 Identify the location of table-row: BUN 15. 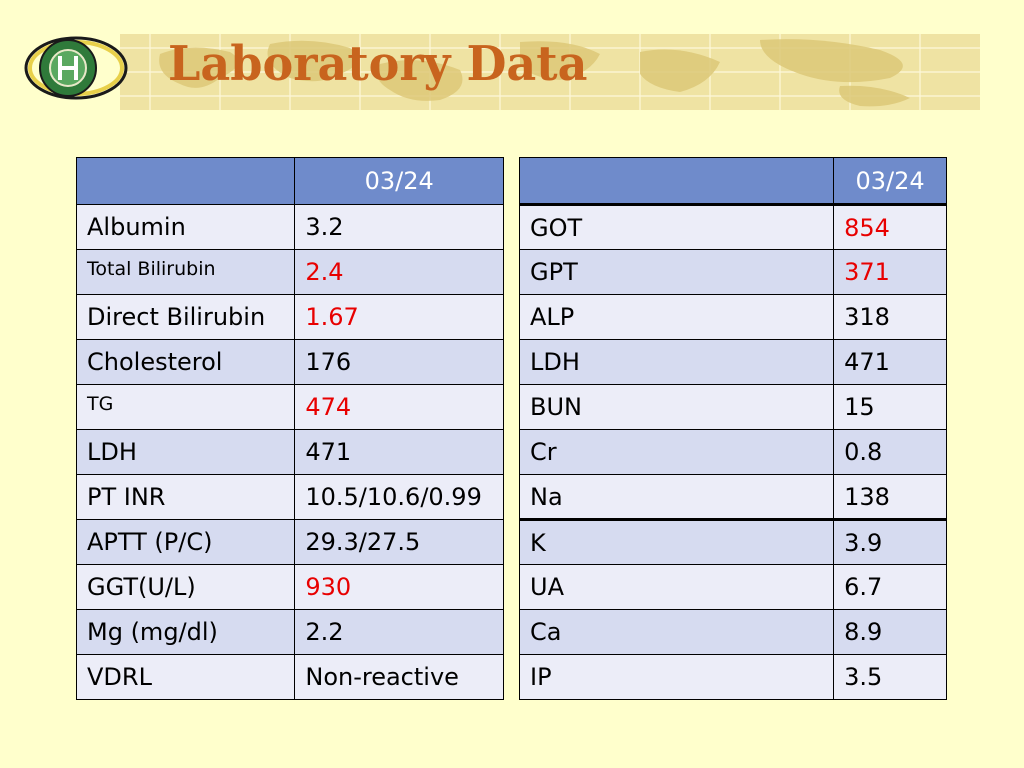
(732, 407).